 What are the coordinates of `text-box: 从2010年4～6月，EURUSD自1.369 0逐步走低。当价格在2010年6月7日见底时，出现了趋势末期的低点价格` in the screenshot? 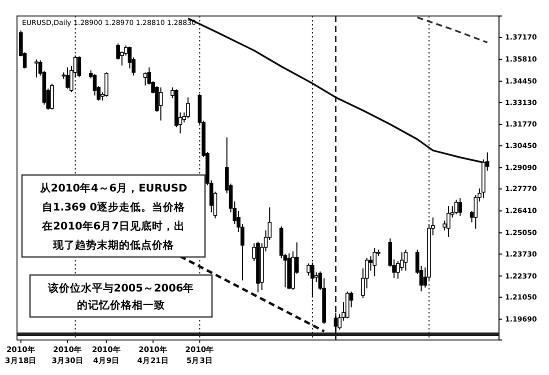 It's located at (113, 216).